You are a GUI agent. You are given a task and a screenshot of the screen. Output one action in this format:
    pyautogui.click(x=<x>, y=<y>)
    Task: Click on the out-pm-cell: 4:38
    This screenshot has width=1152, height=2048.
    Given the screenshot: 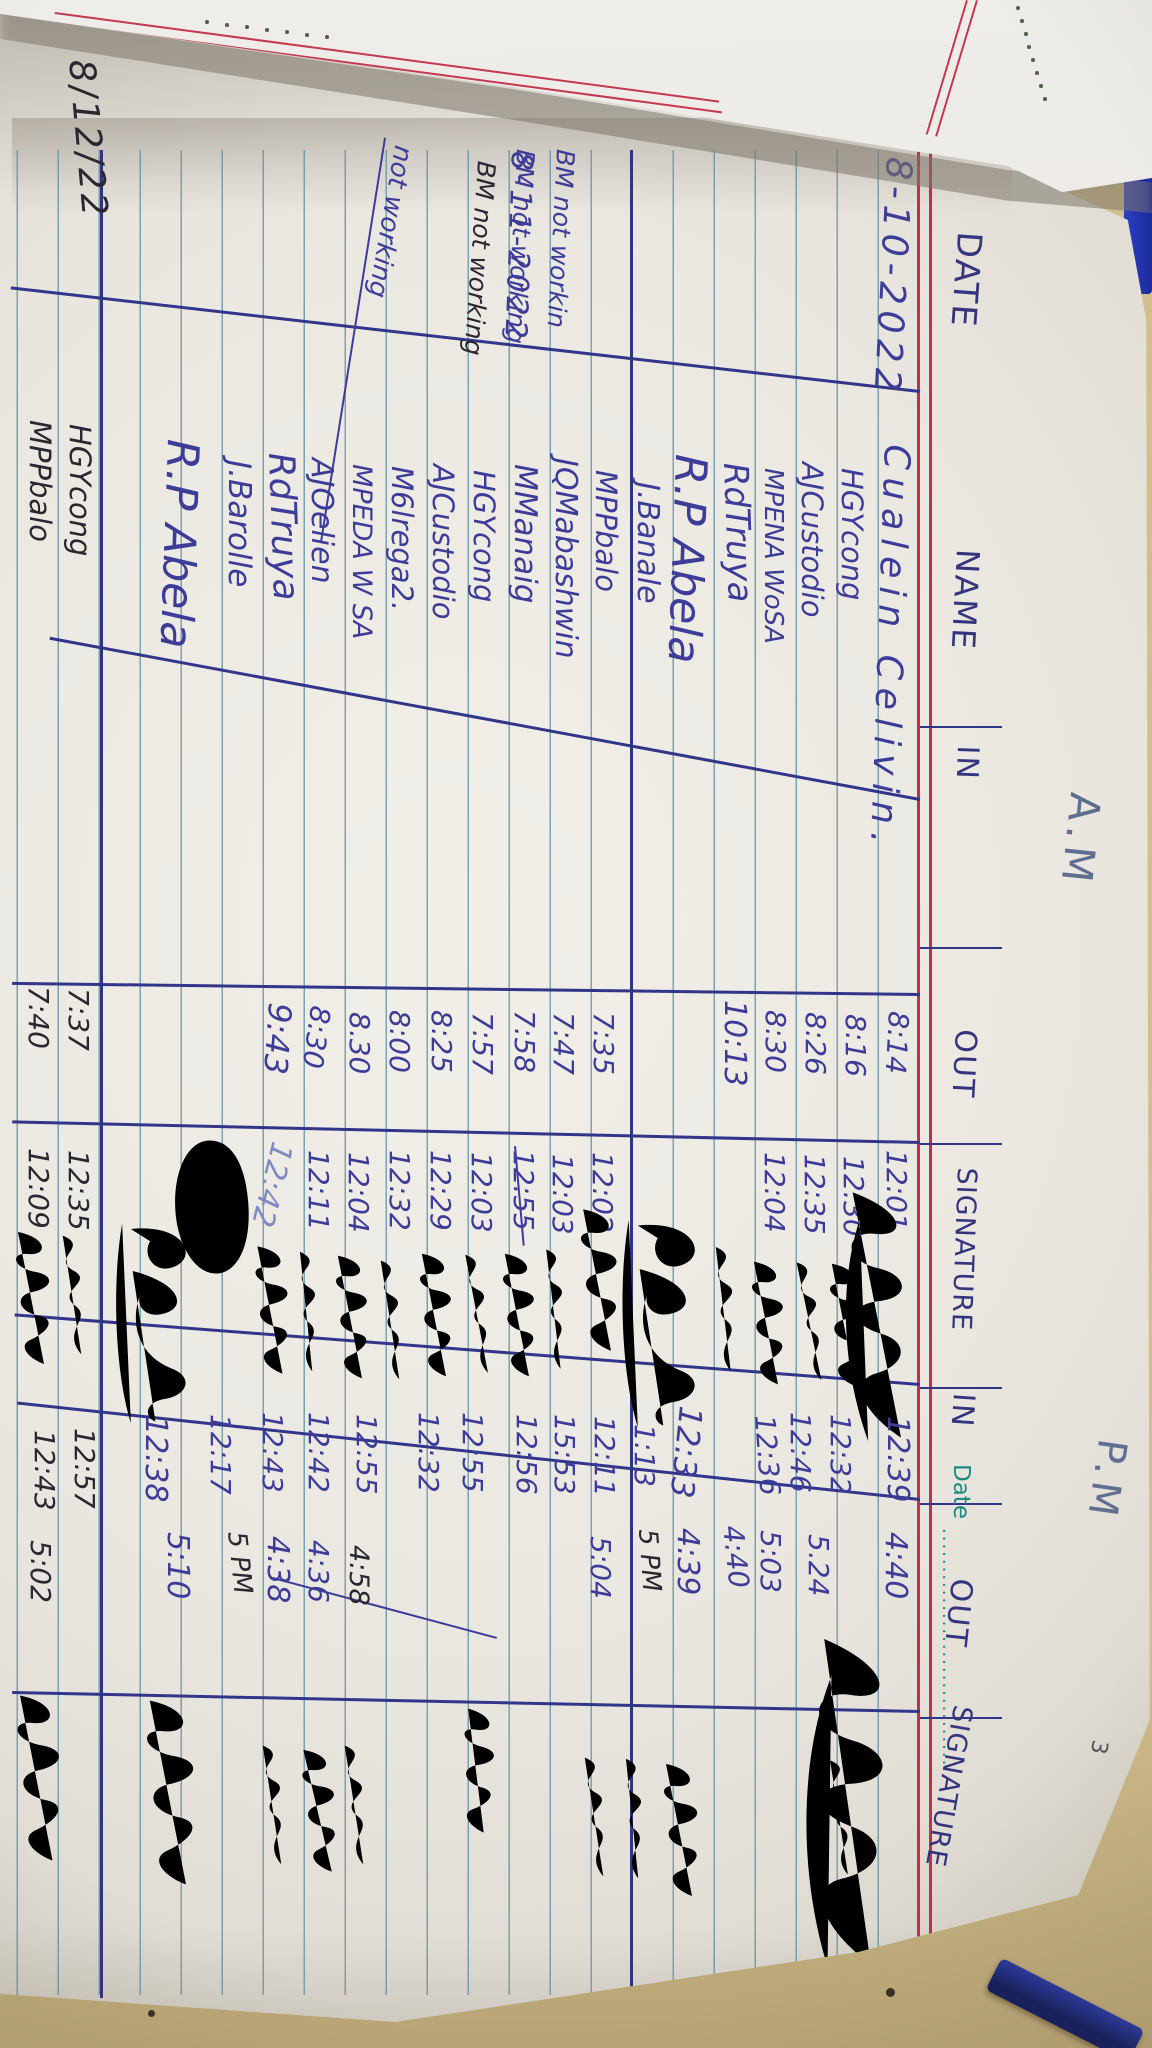 What is the action you would take?
    pyautogui.click(x=277, y=1570)
    